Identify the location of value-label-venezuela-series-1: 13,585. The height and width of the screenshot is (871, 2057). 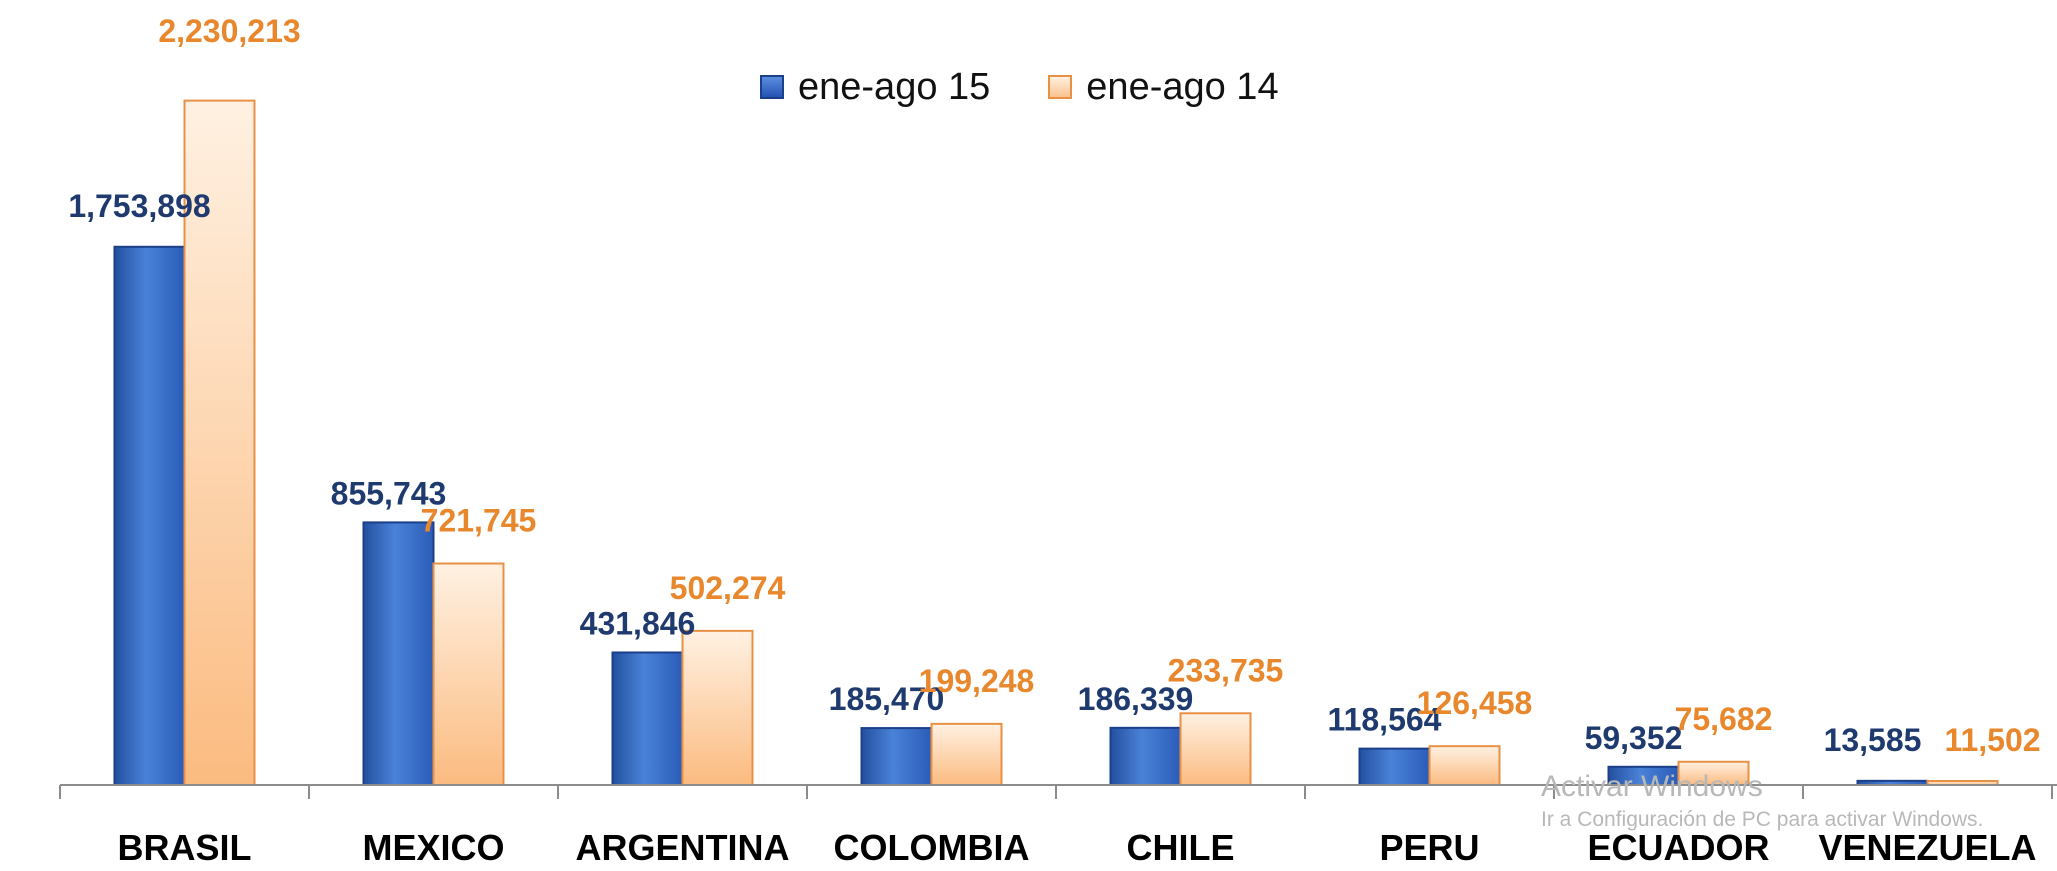
(1873, 740).